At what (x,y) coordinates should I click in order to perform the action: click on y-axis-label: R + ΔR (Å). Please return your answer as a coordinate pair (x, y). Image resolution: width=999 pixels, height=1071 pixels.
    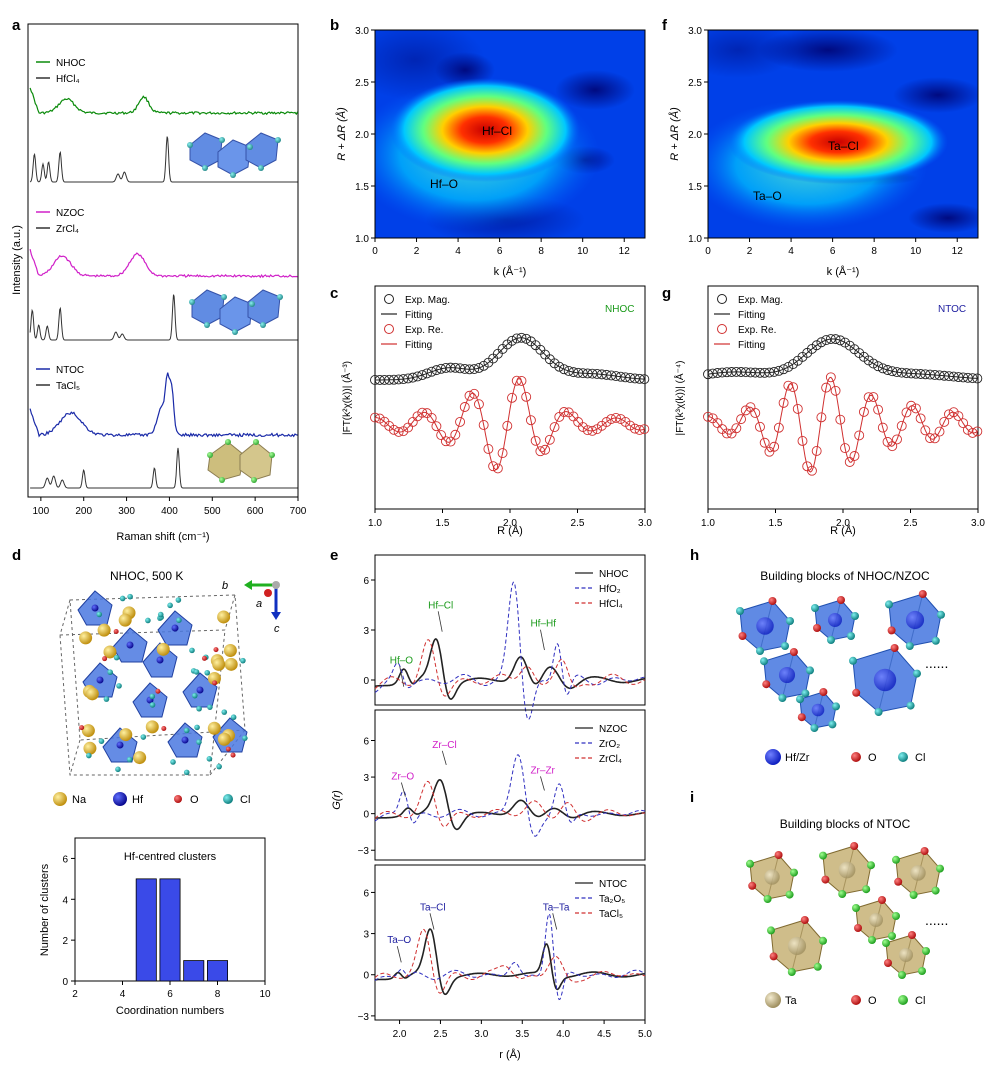
    Looking at the image, I should click on (341, 134).